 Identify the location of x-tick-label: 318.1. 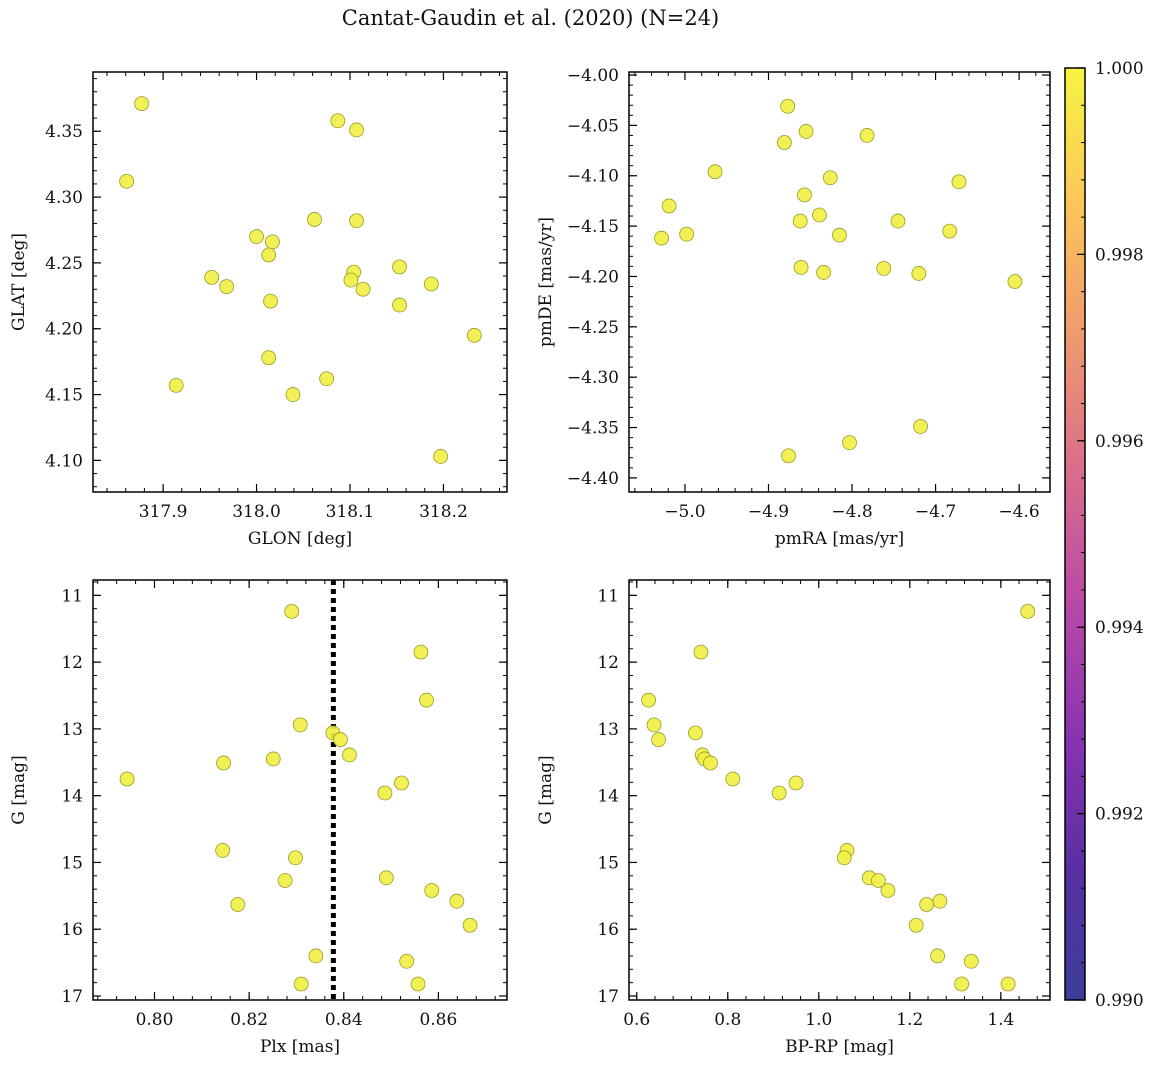
(350, 512).